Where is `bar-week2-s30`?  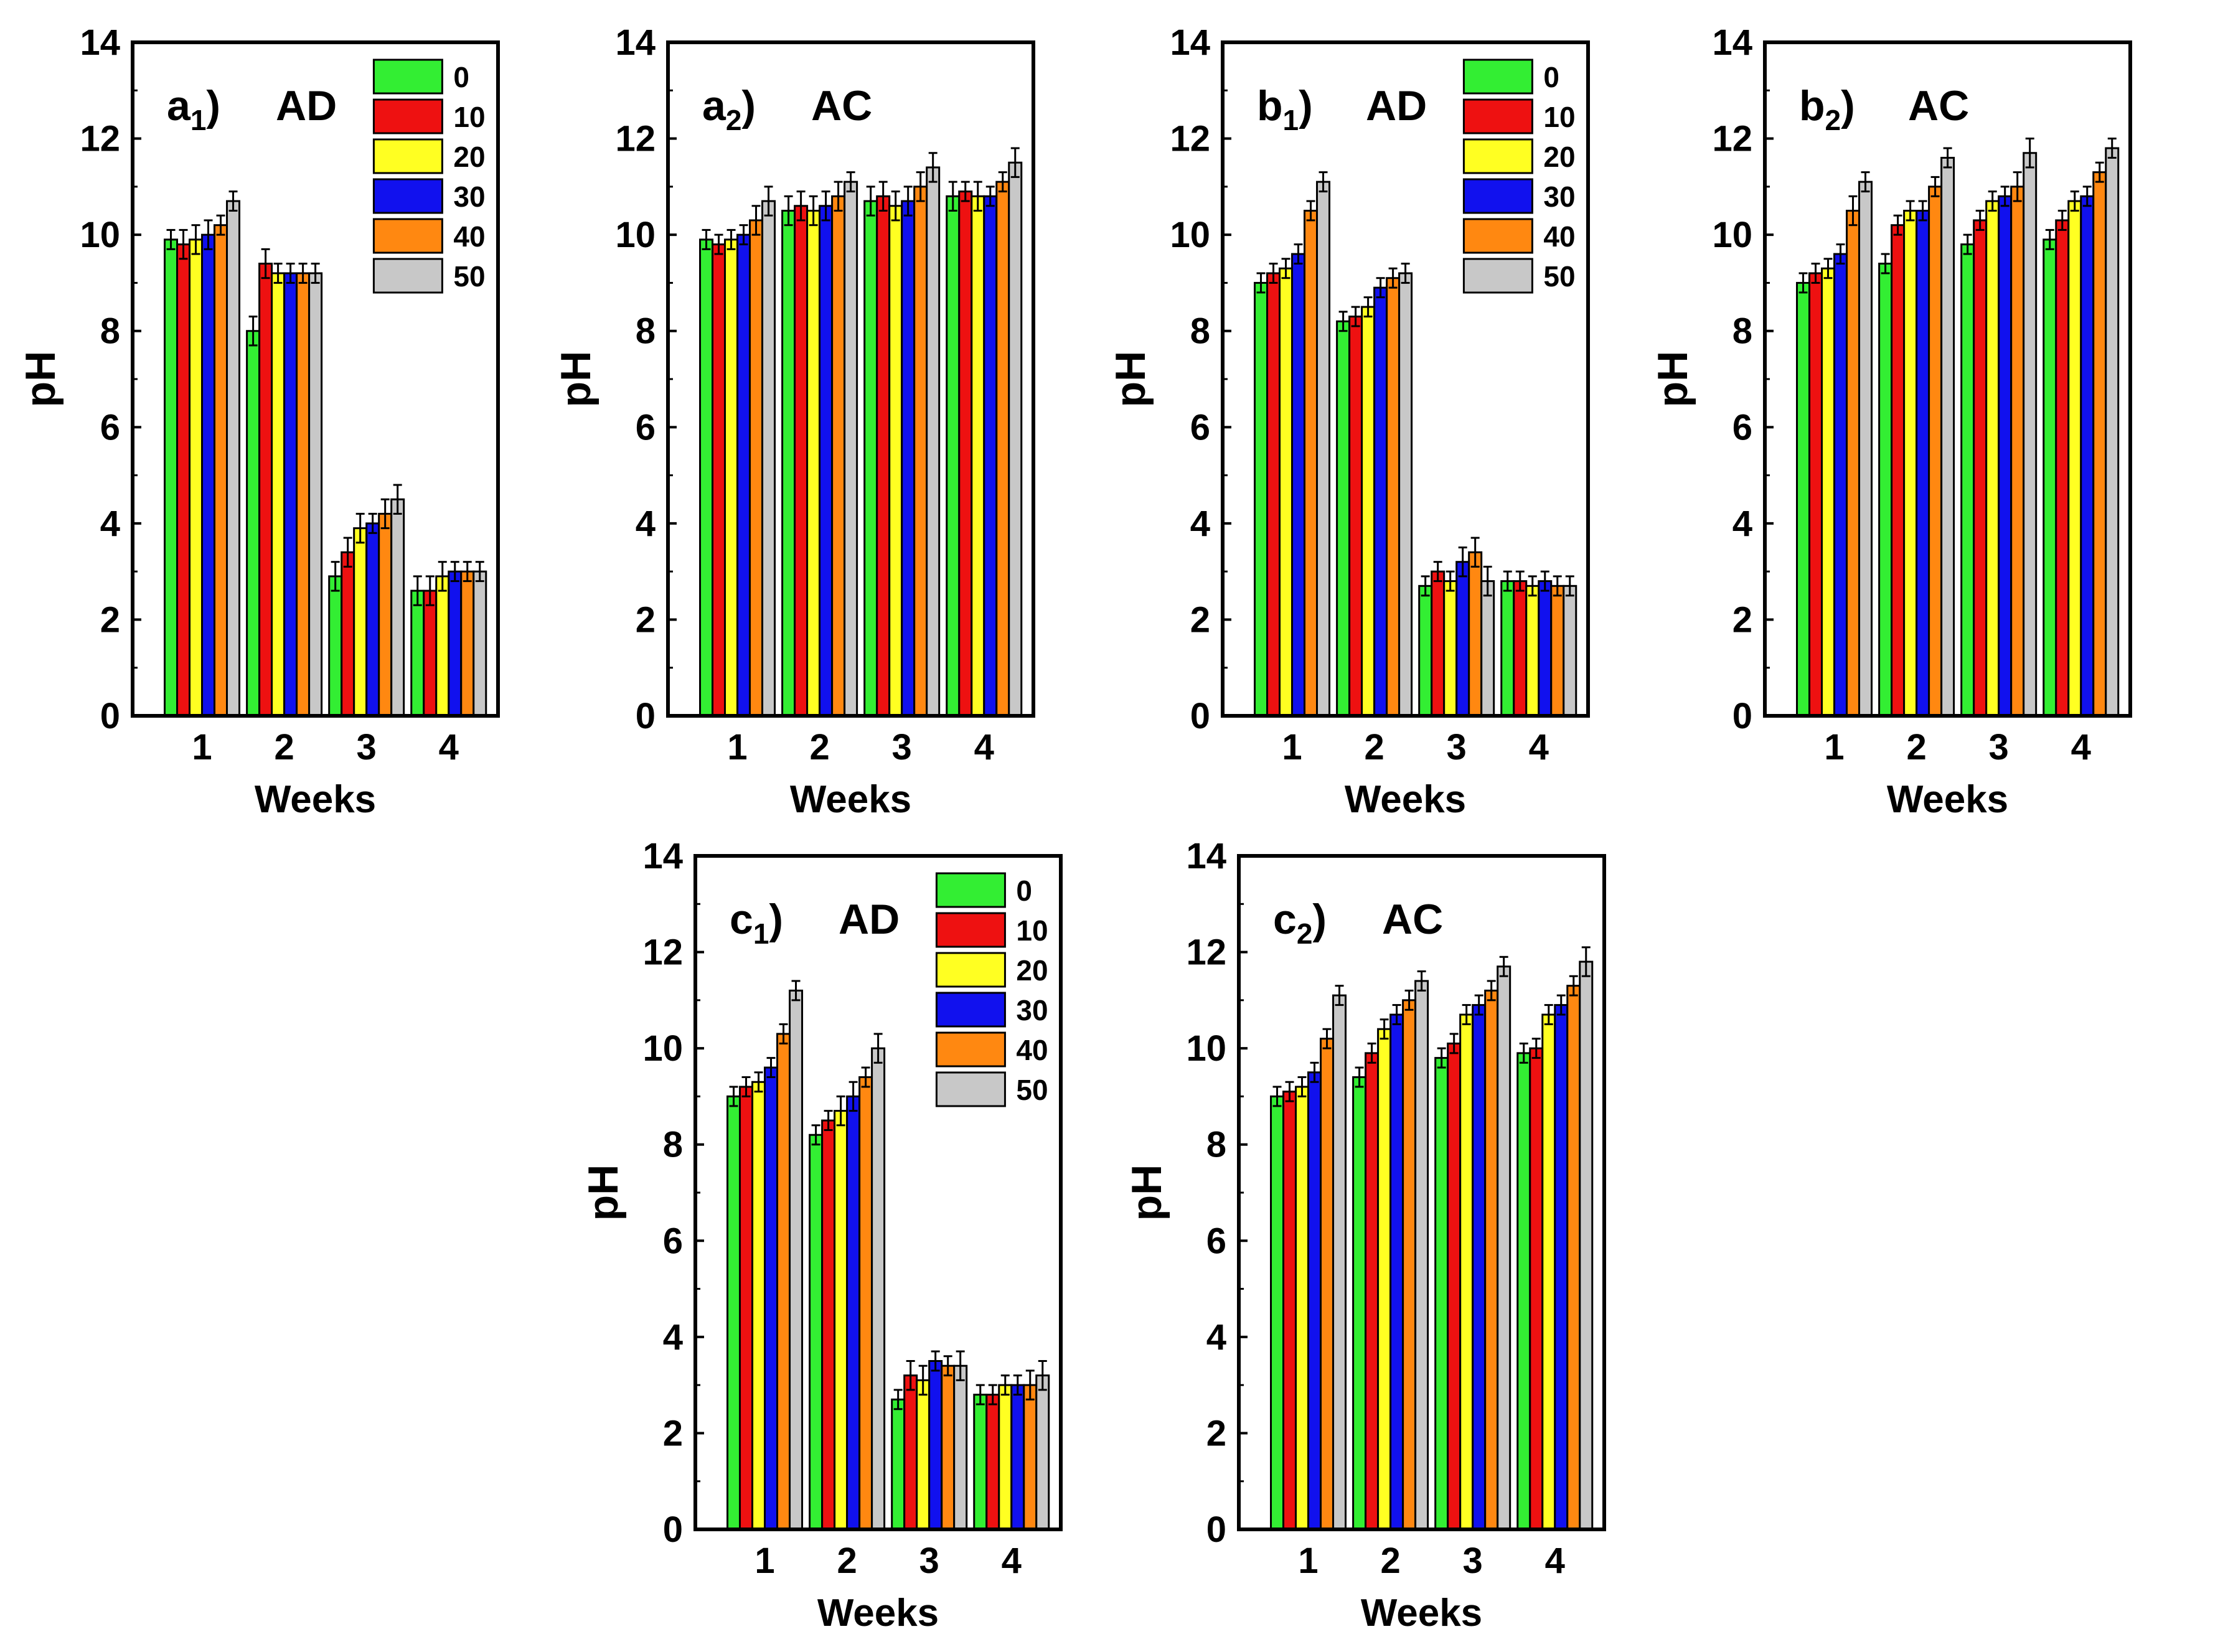
bar-week2-s30 is located at coordinates (290, 494).